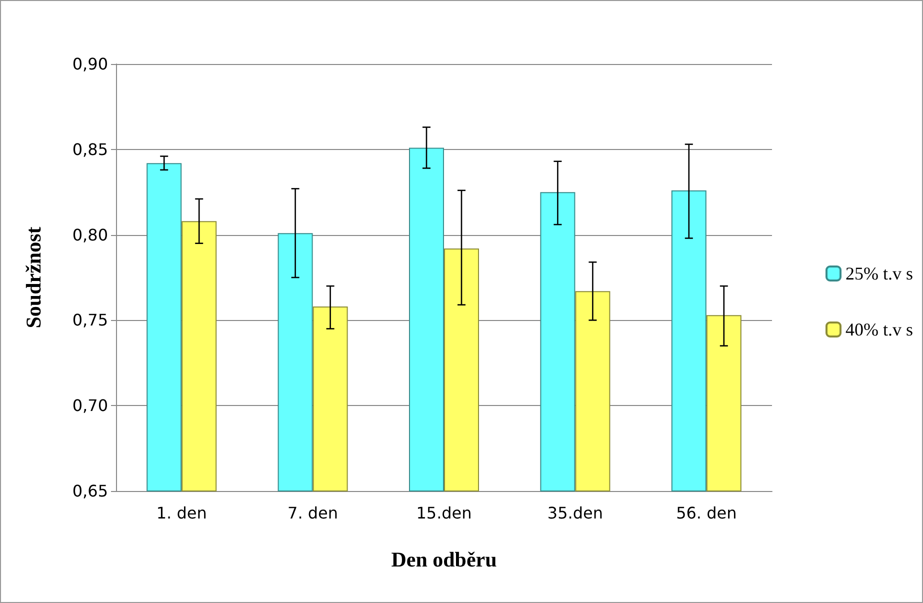 The height and width of the screenshot is (603, 923). Describe the element at coordinates (879, 330) in the screenshot. I see `legend-label: 40% t.v s` at that location.